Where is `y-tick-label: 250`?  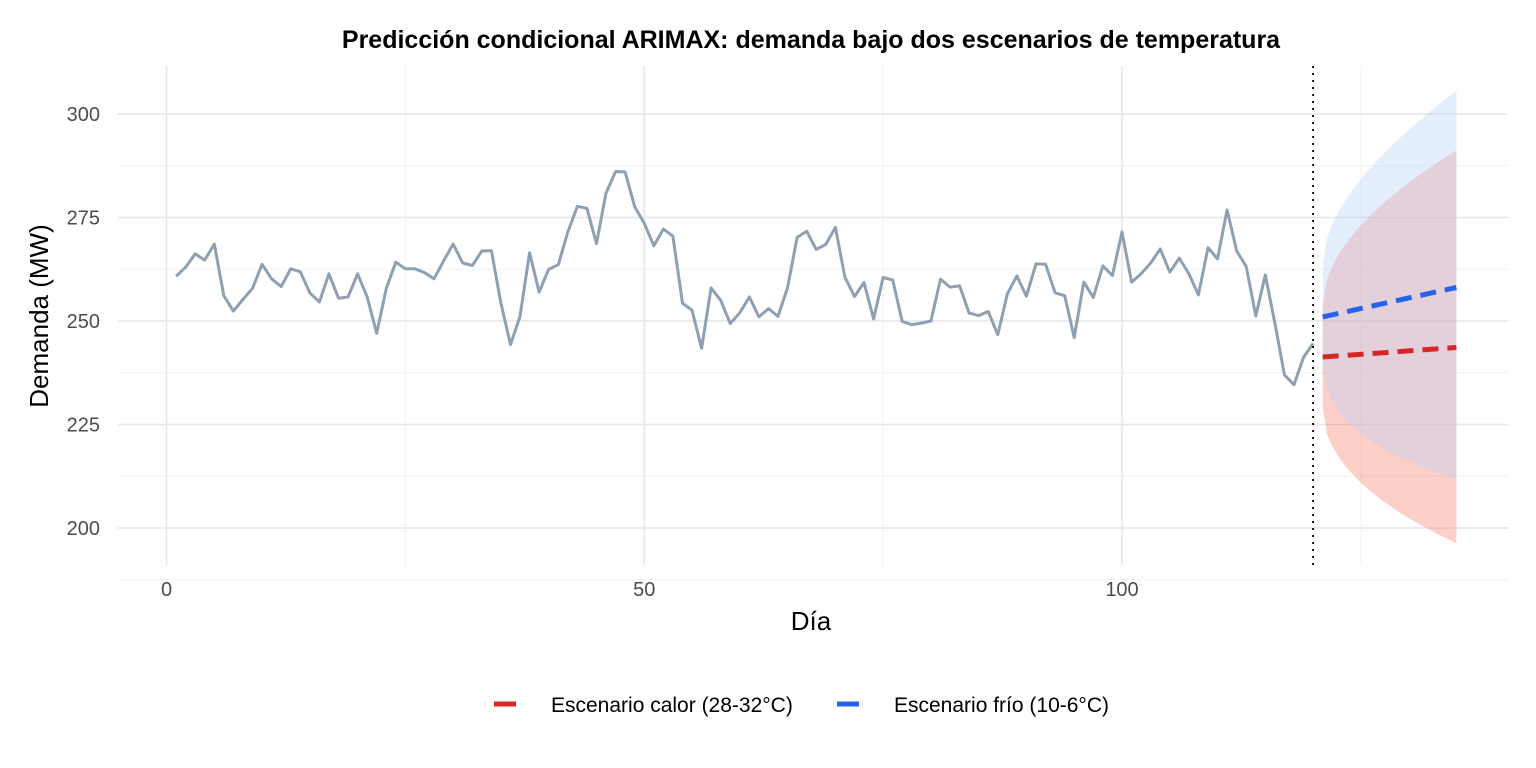
y-tick-label: 250 is located at coordinates (83, 322).